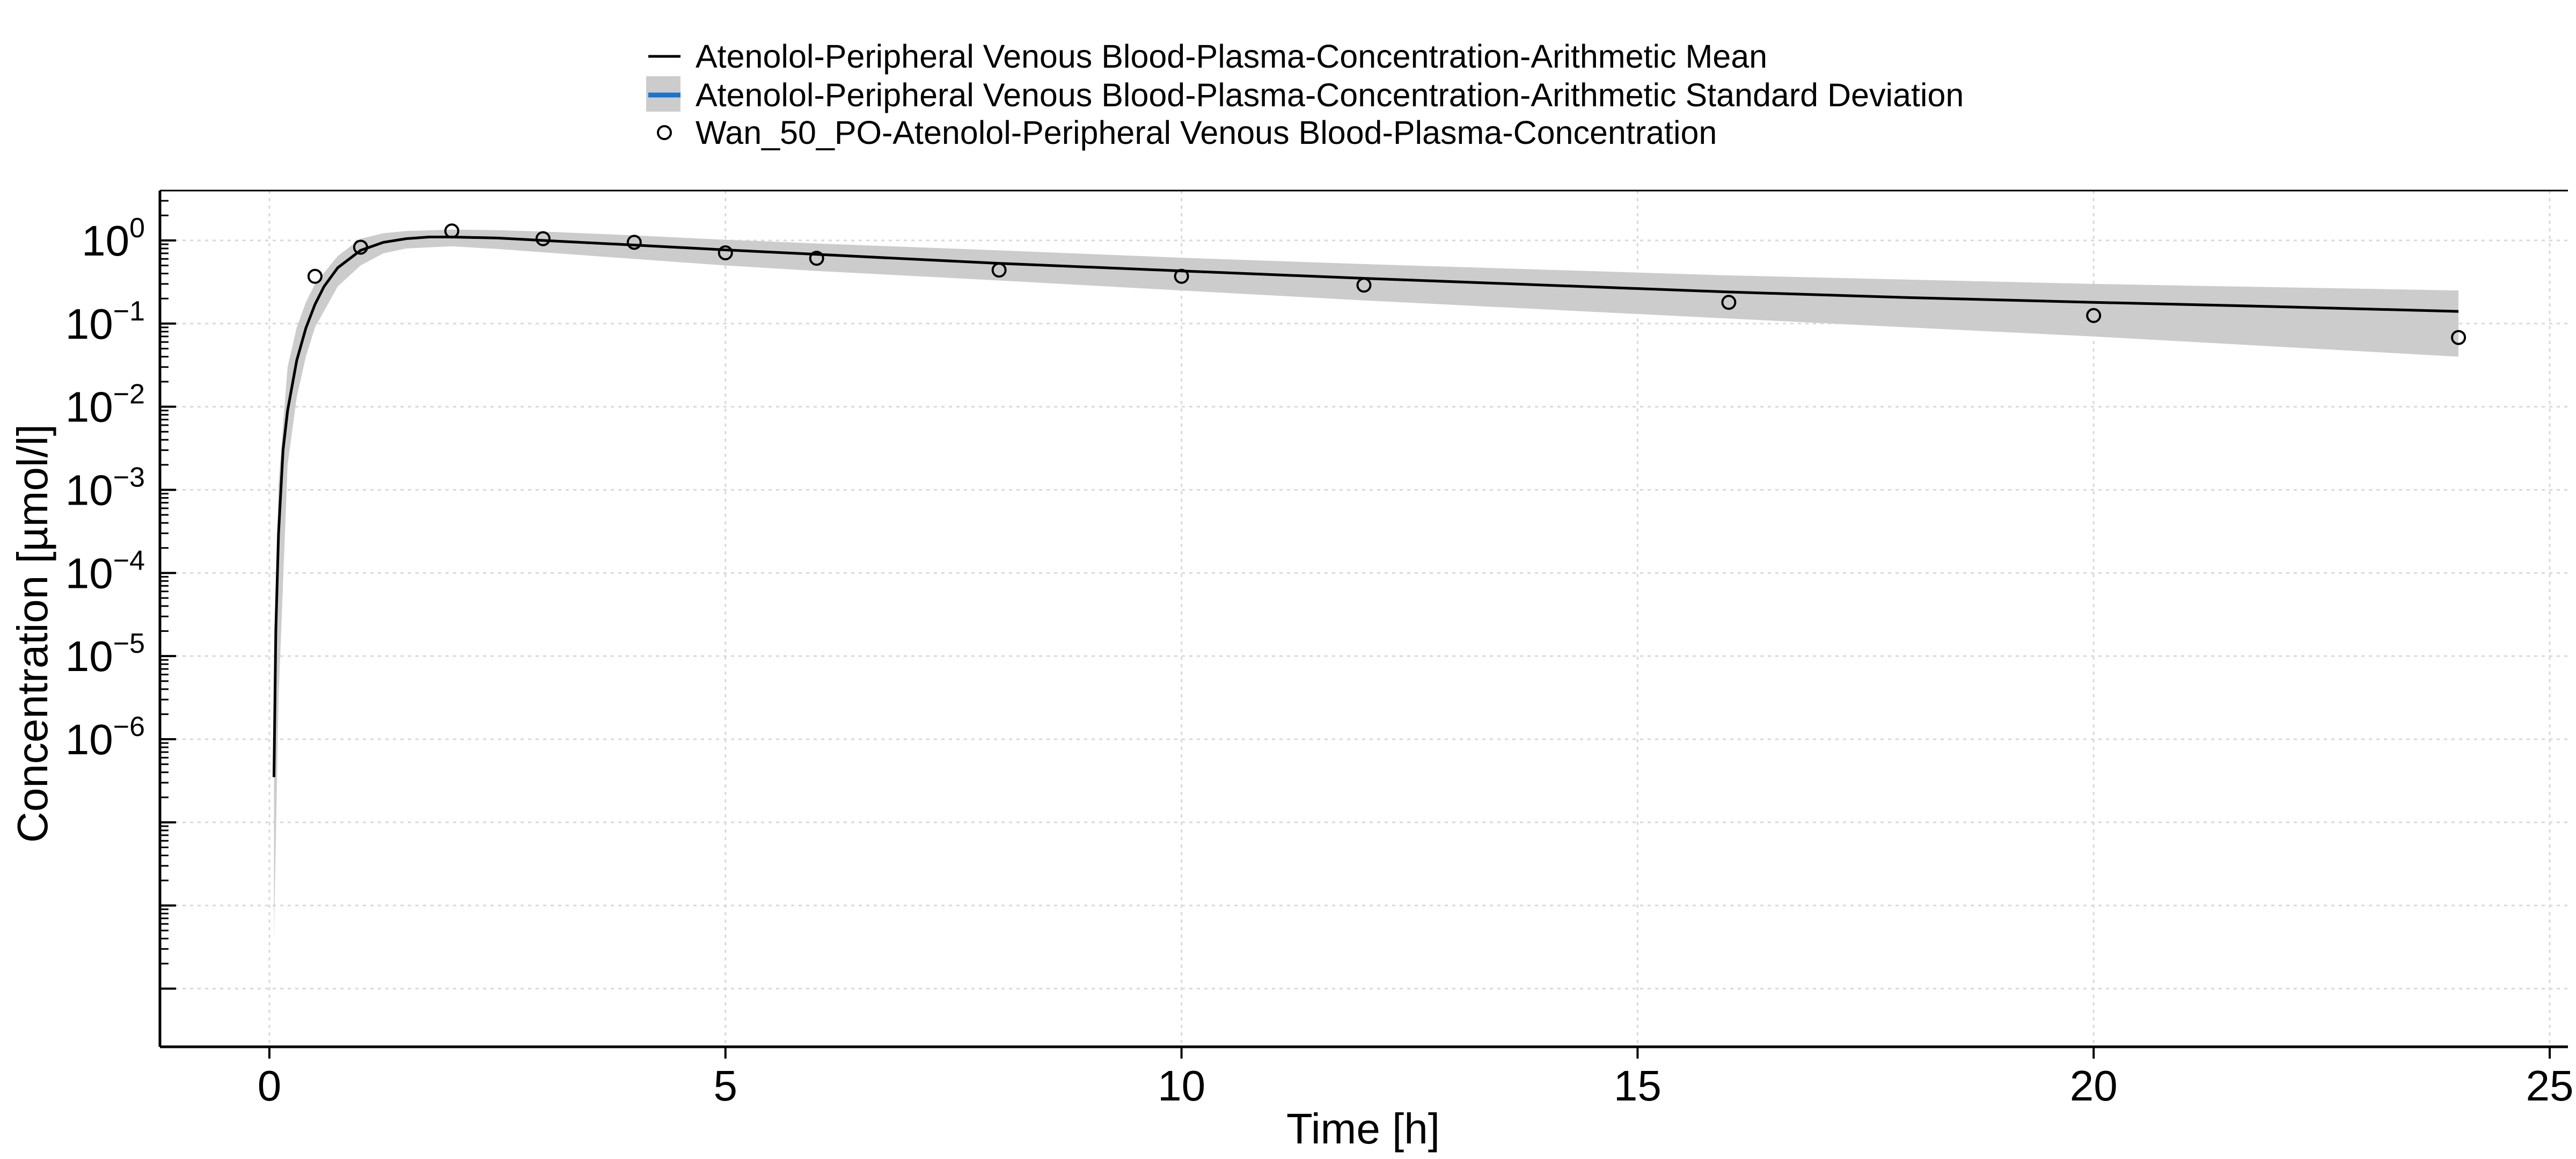 This screenshot has width=2576, height=1159. I want to click on legend-swatch-observed-marker, so click(664, 132).